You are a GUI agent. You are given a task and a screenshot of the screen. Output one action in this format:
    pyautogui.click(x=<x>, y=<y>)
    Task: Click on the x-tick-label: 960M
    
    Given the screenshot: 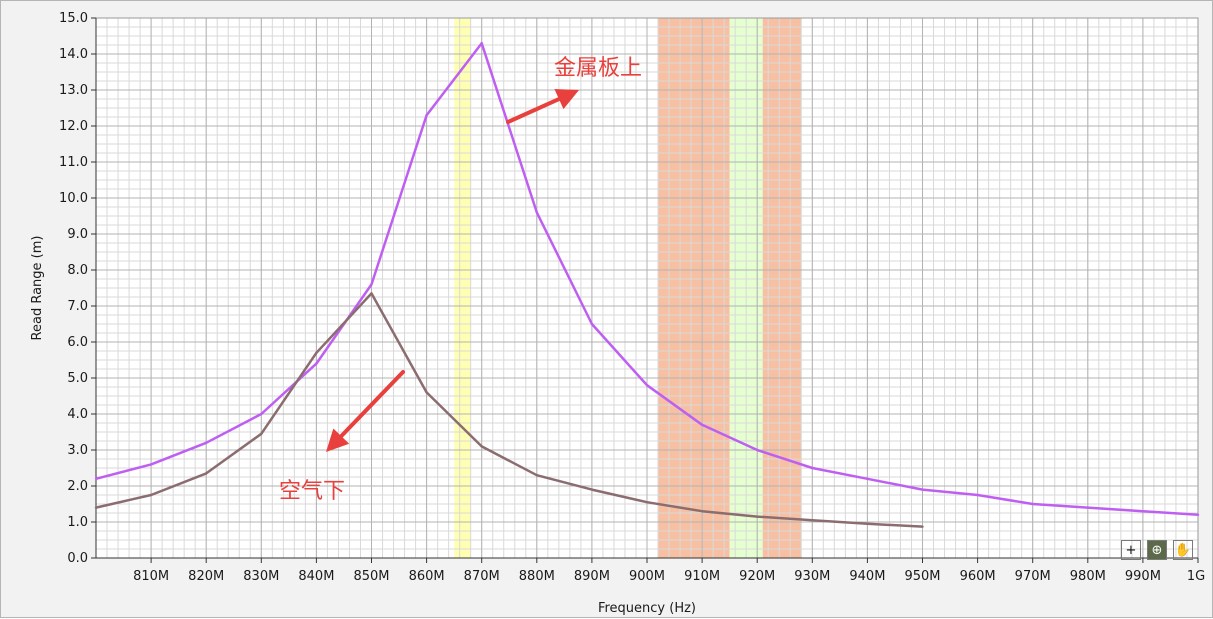 What is the action you would take?
    pyautogui.click(x=978, y=576)
    